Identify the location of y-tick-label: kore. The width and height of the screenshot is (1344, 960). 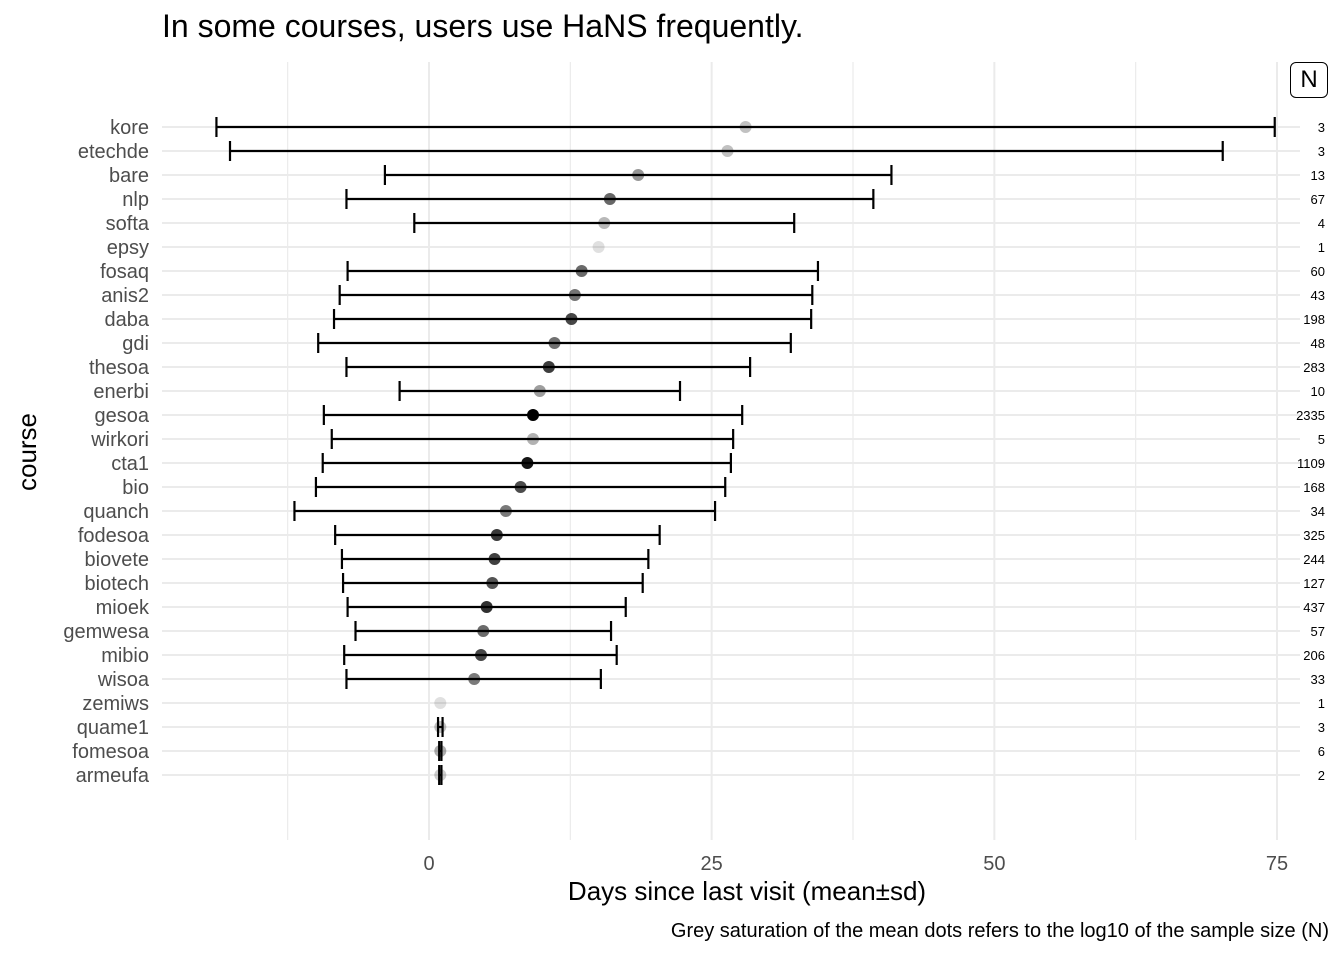
(129, 128).